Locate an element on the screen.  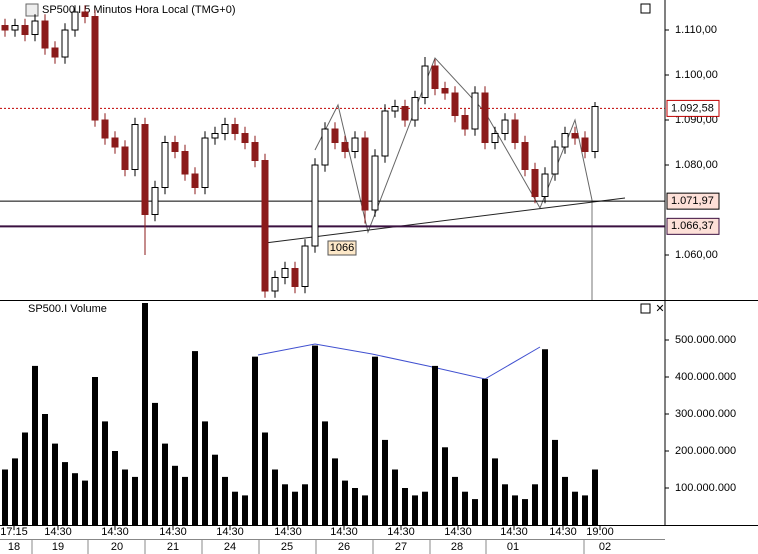
level-label: 1.092,58 is located at coordinates (692, 108).